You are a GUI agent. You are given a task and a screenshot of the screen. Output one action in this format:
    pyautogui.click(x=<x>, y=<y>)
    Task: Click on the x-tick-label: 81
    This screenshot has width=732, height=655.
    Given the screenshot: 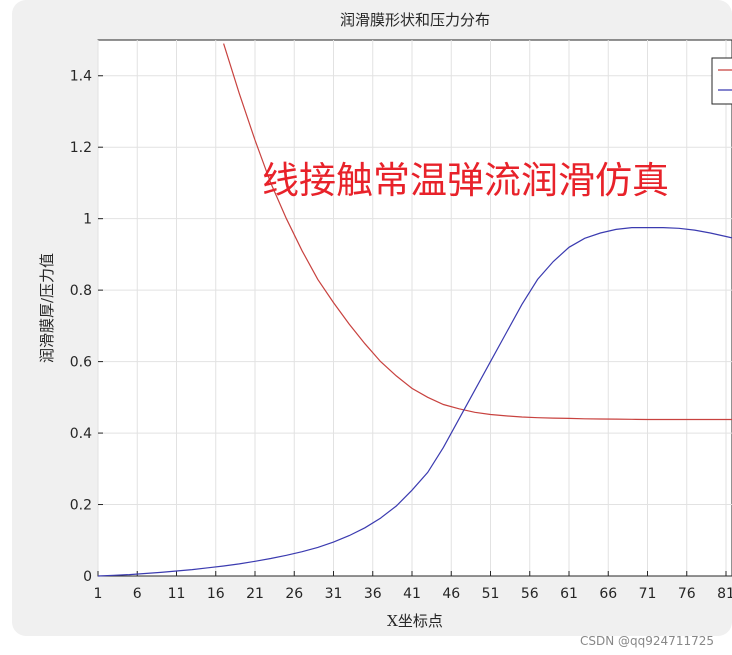 What is the action you would take?
    pyautogui.click(x=724, y=594)
    